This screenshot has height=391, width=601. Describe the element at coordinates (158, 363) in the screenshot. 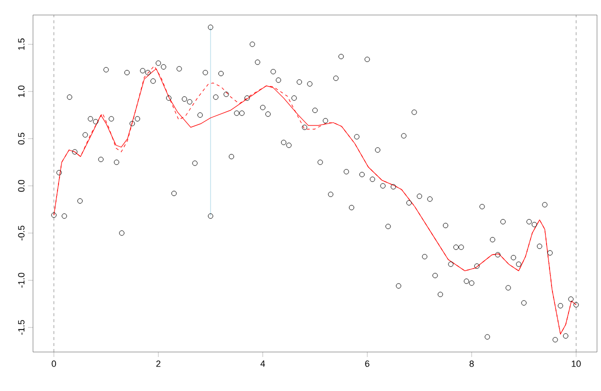

I see `x-tick-label: 2` at that location.